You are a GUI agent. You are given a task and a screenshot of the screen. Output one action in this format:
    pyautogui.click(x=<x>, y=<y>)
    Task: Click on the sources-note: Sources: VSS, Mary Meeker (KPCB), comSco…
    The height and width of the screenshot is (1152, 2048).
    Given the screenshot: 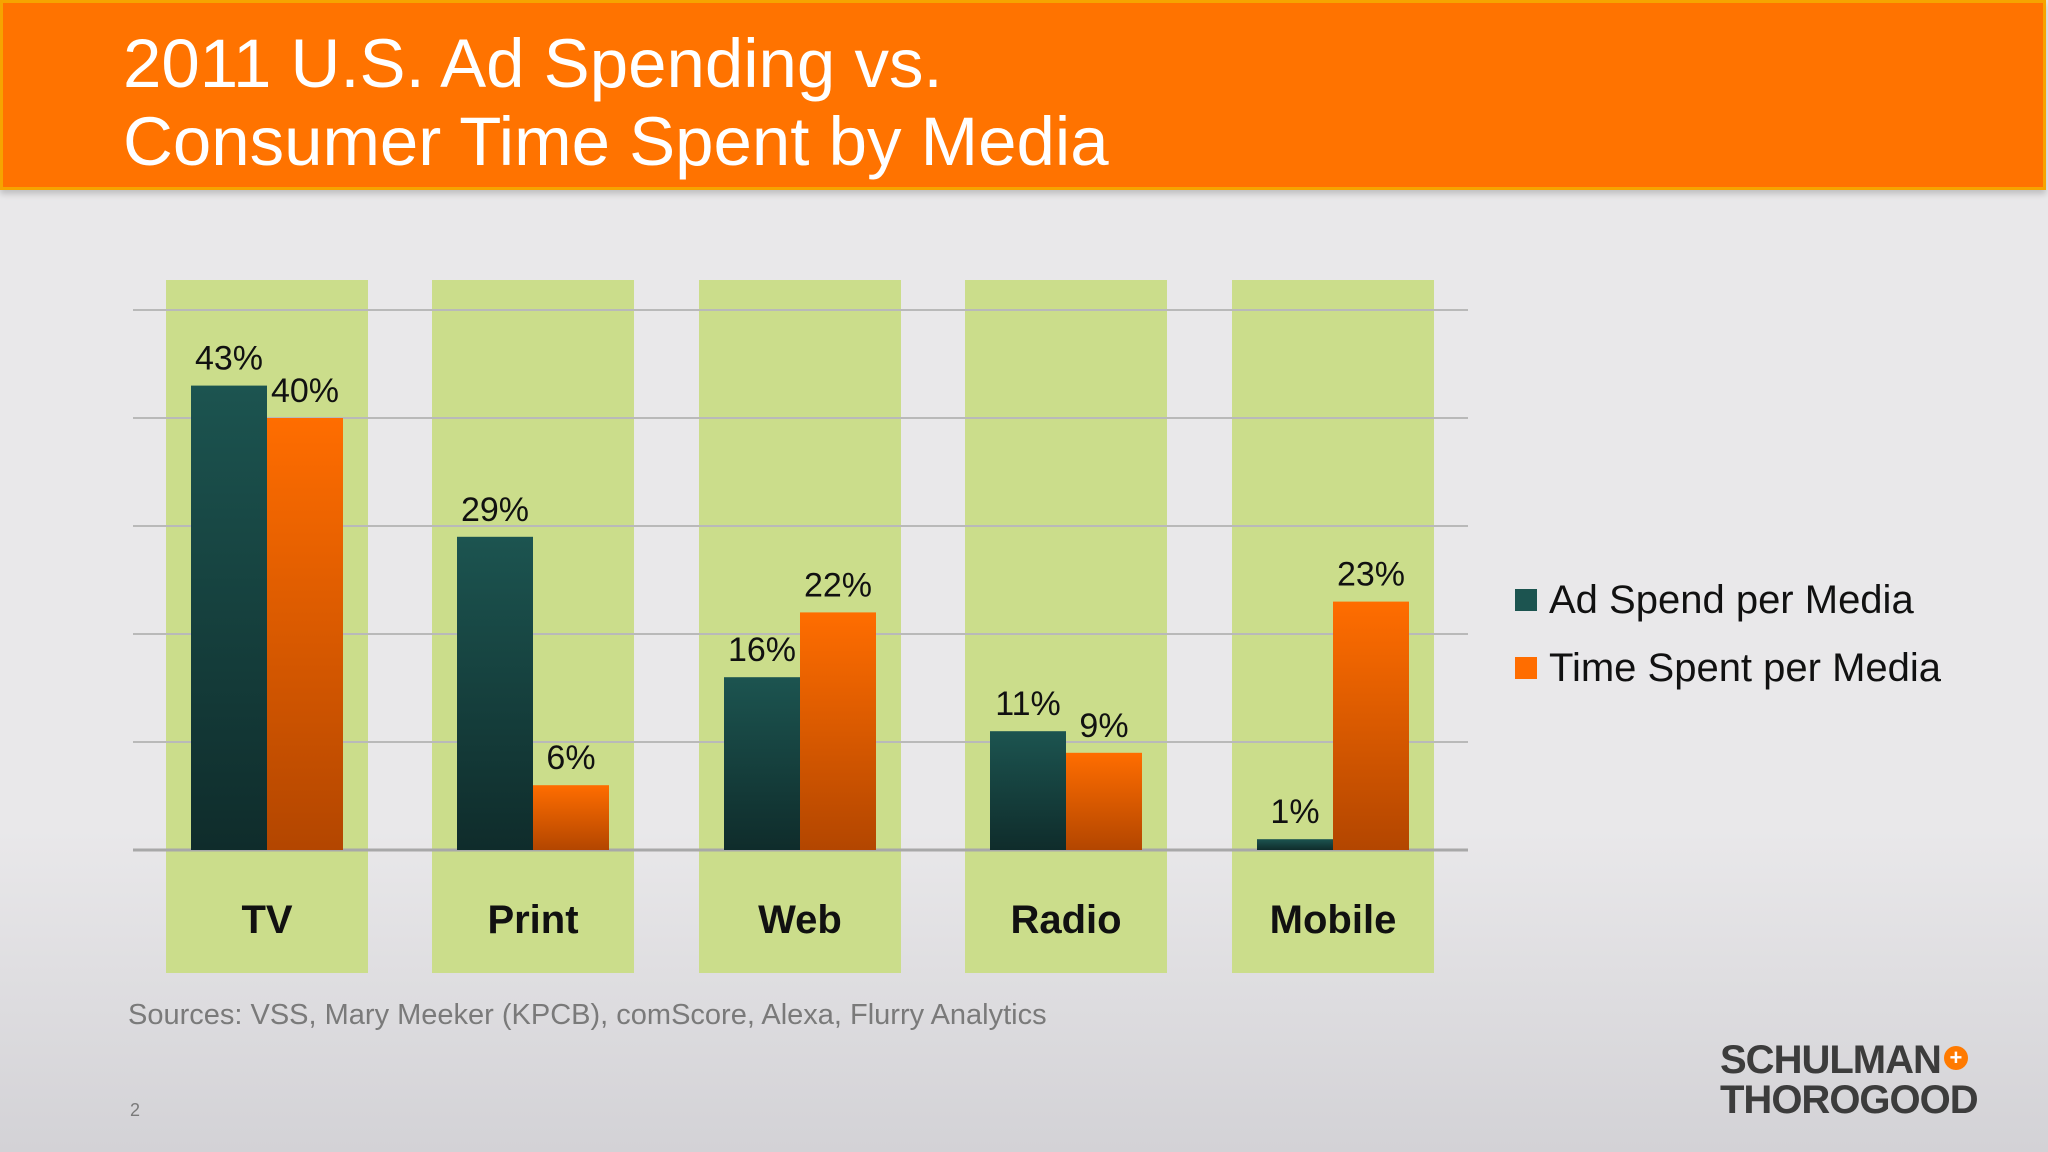 What is the action you would take?
    pyautogui.click(x=587, y=1015)
    